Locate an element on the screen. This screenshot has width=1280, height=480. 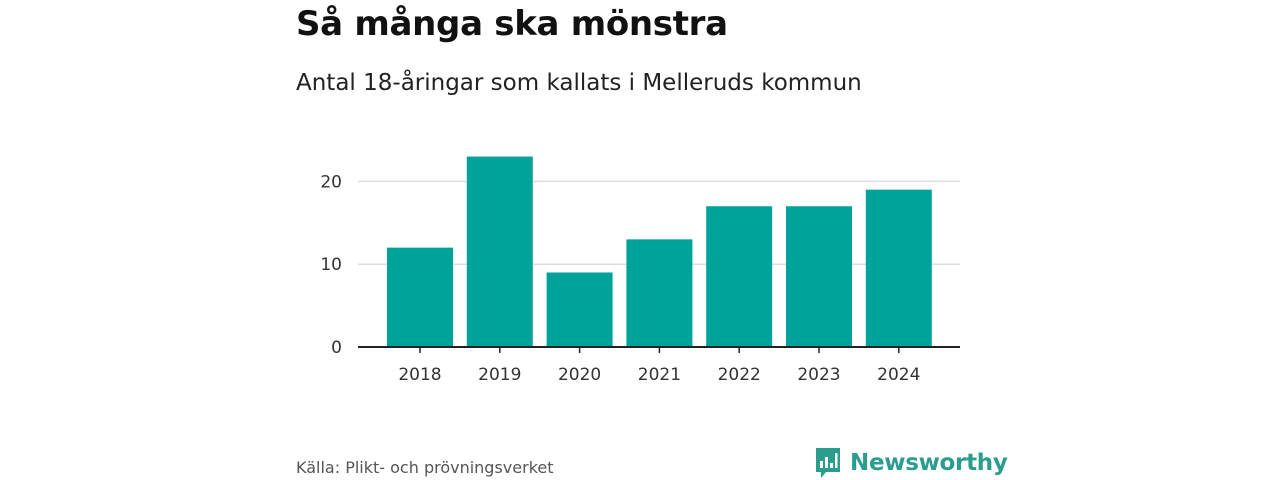
bar-chart-bubble-icon is located at coordinates (828, 463).